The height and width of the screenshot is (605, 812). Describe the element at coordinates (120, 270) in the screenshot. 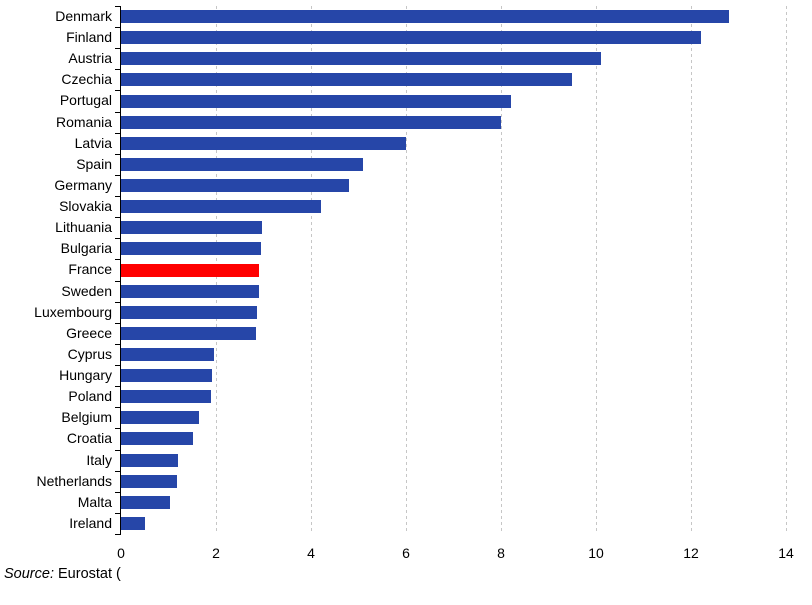

I see `y-axis-line` at that location.